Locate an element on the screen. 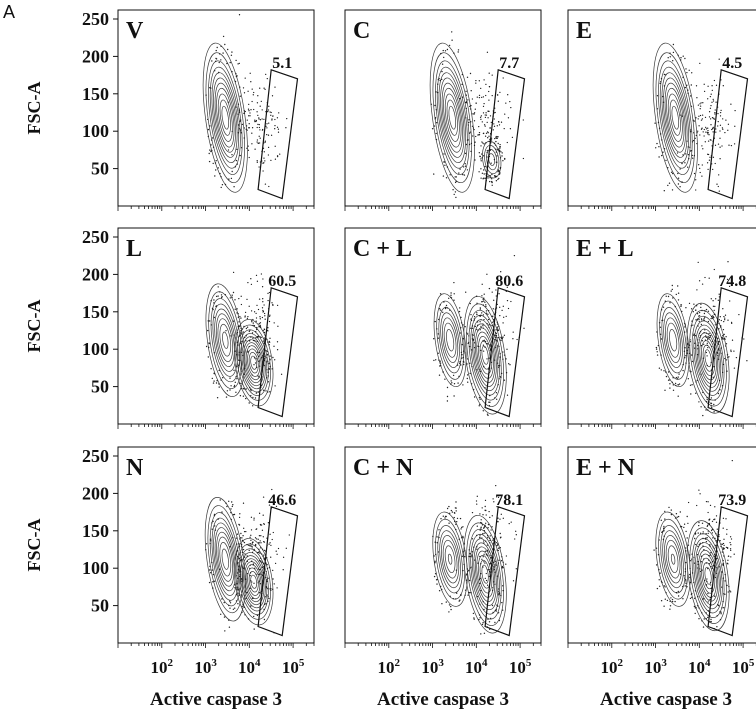  panel-label: E + N is located at coordinates (606, 468).